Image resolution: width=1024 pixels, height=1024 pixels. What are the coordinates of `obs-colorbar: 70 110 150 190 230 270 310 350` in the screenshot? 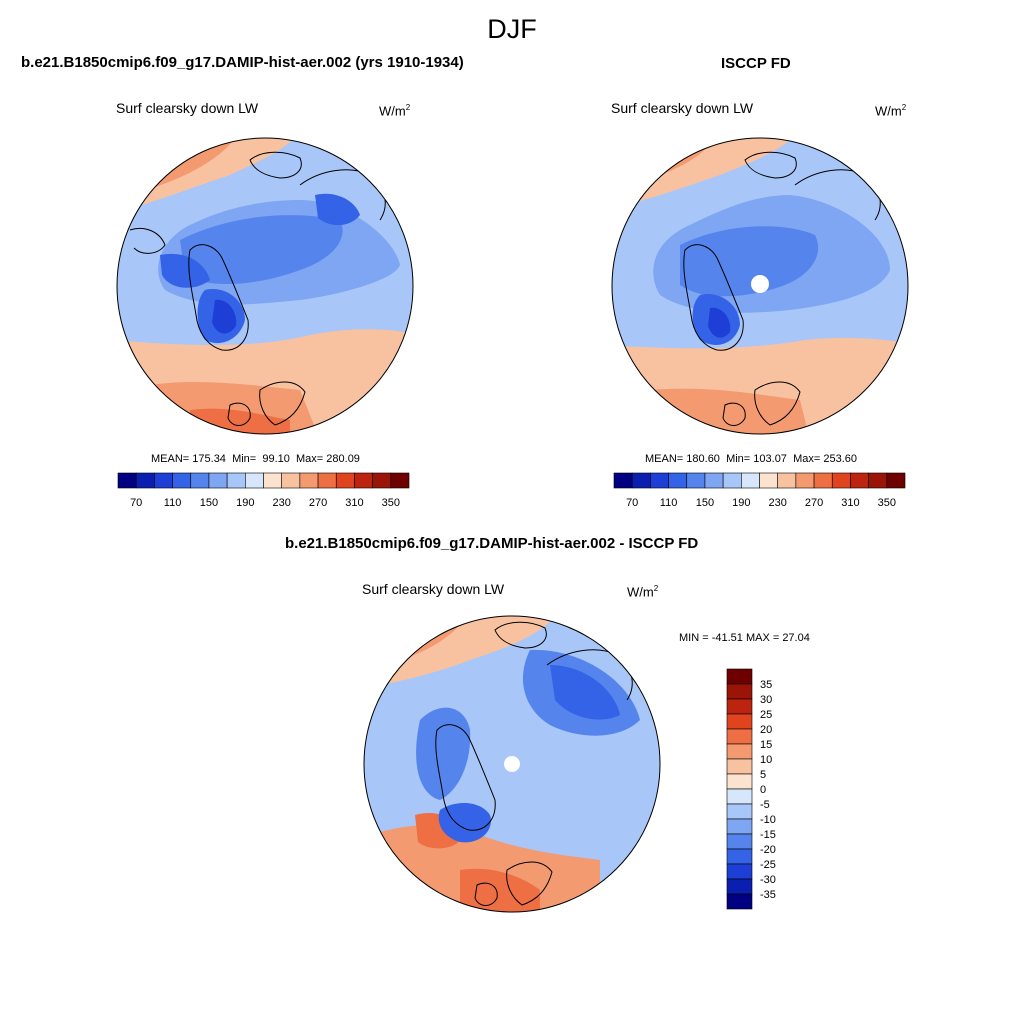 It's located at (759, 490).